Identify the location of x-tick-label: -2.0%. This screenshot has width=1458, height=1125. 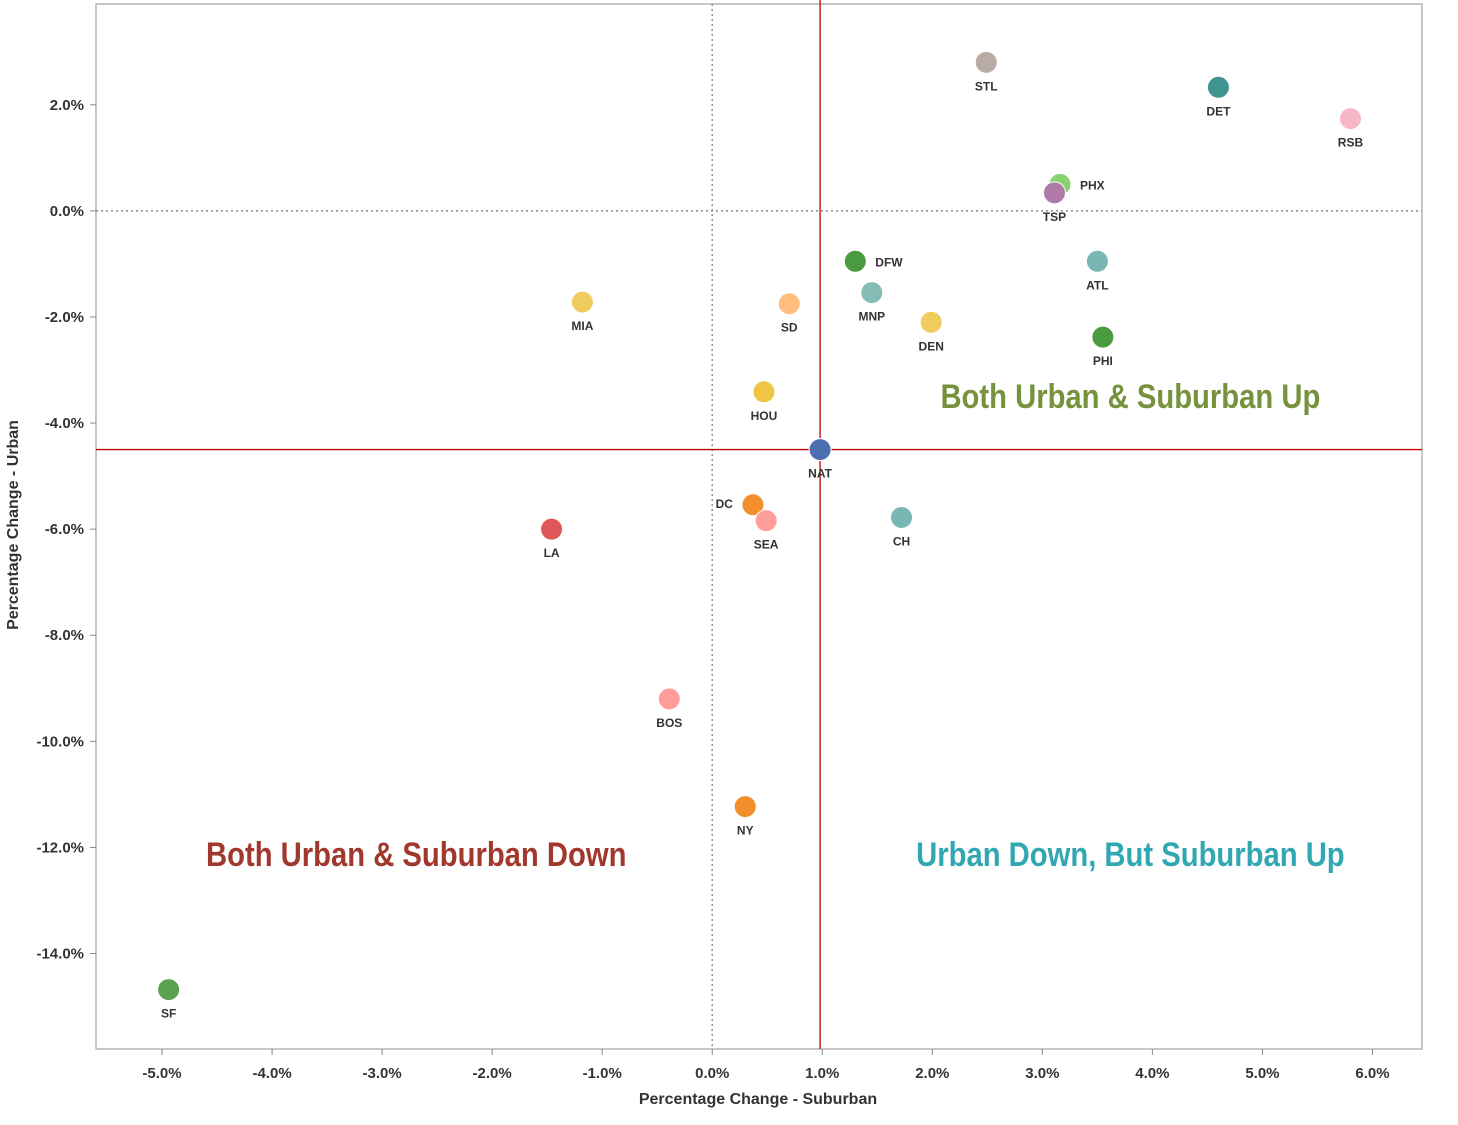
(492, 1073).